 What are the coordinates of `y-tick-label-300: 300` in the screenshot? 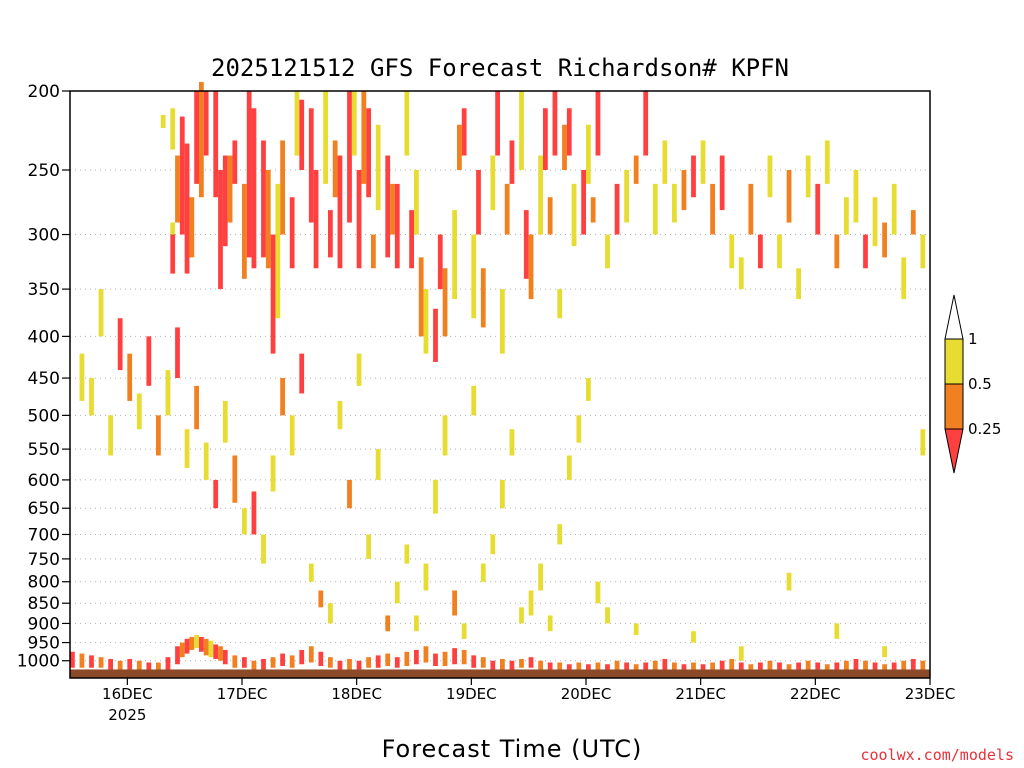 It's located at (44, 236).